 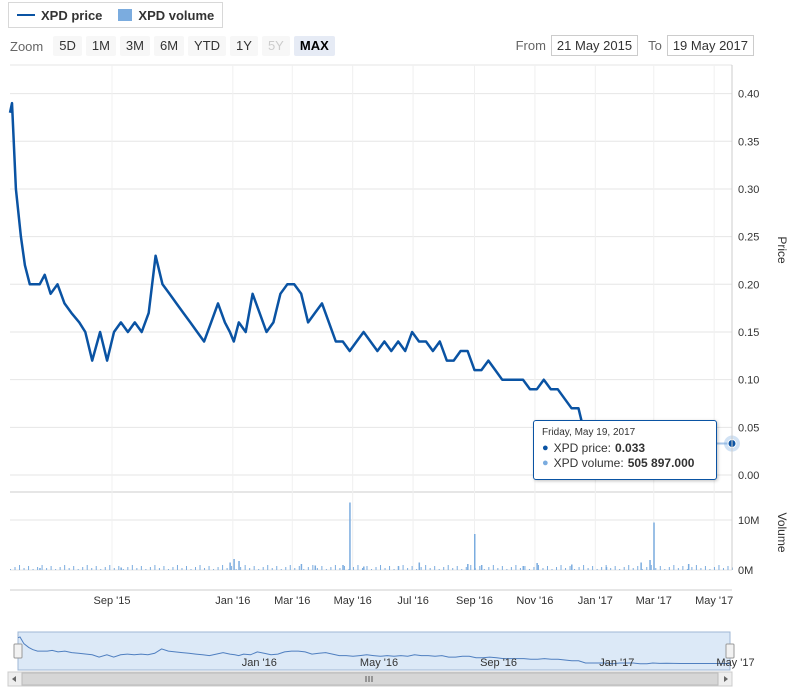 I want to click on navigator: Jan '16 May '16 Sep '16 Jan '17 May '17, so click(x=381, y=659).